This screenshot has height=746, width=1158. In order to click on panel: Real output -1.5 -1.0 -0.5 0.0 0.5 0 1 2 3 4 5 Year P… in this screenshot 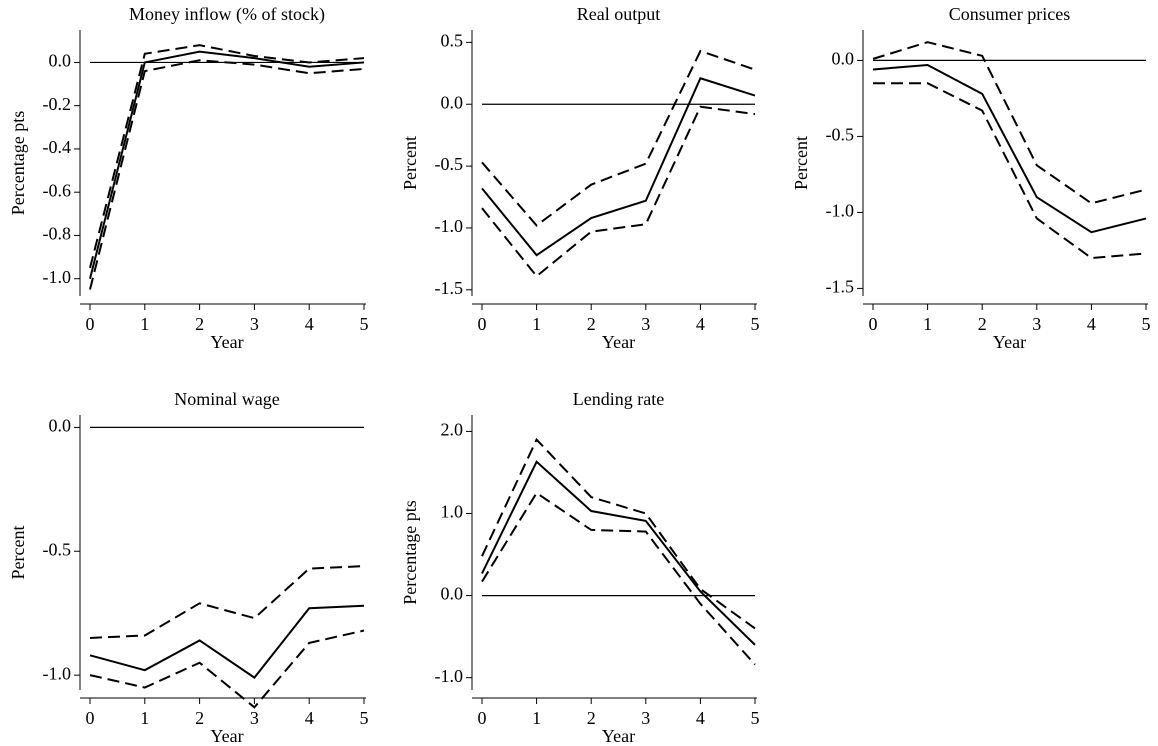, I will do `click(579, 178)`.